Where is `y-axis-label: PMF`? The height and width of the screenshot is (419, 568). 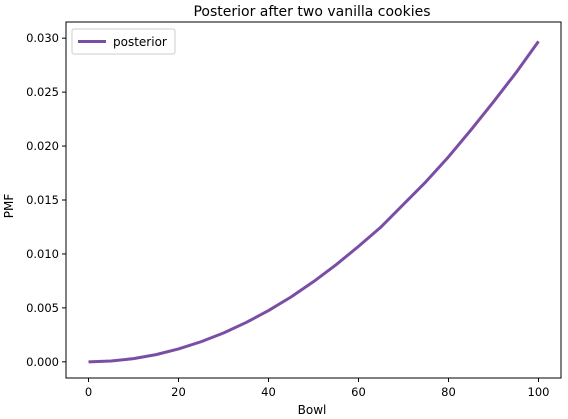 y-axis-label: PMF is located at coordinates (9, 206).